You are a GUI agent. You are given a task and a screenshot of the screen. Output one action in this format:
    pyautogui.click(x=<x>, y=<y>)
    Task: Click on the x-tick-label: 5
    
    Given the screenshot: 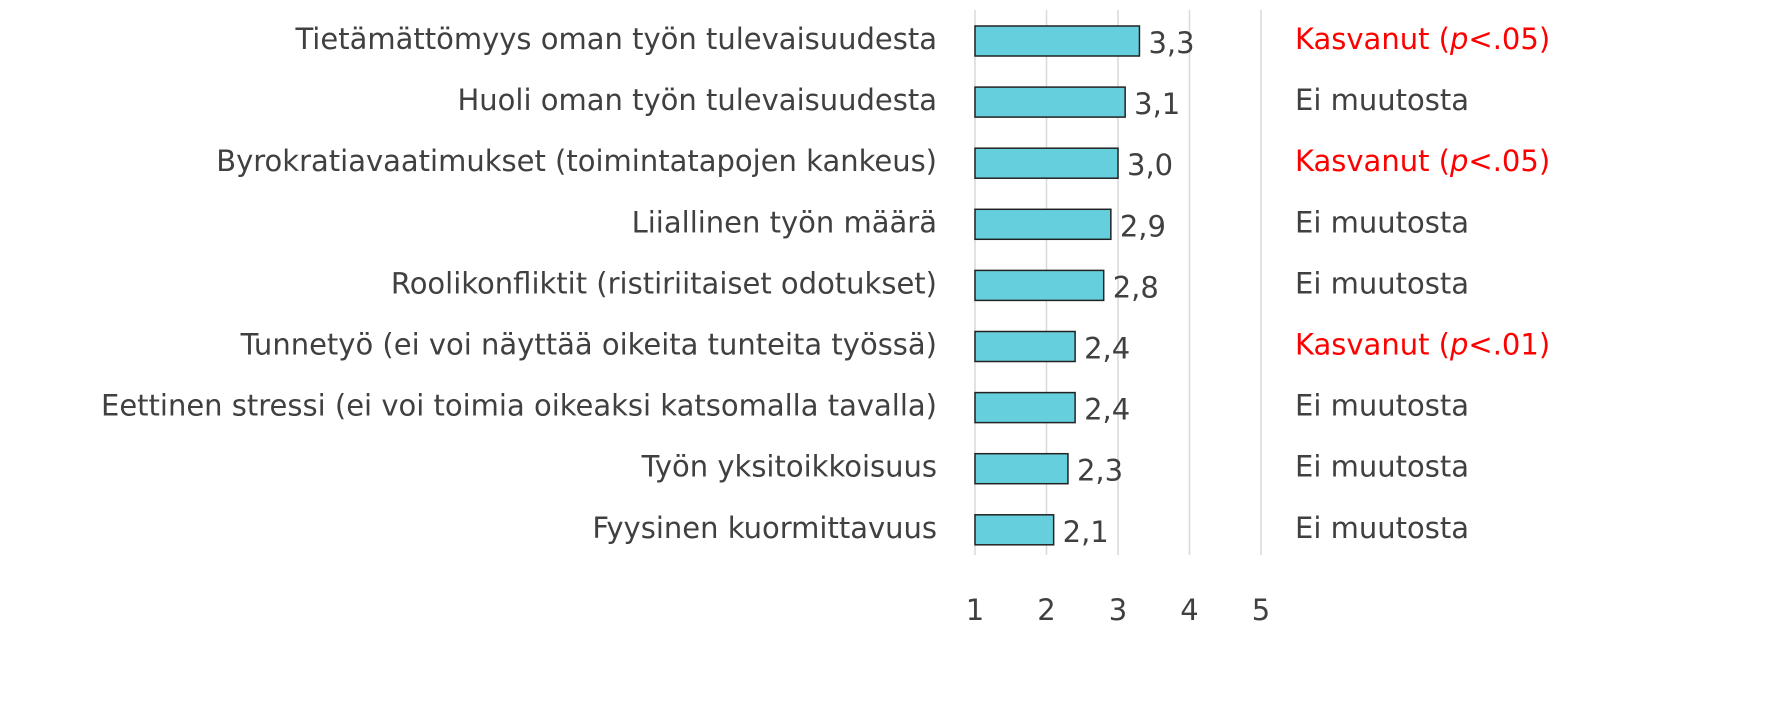 What is the action you would take?
    pyautogui.click(x=1261, y=610)
    